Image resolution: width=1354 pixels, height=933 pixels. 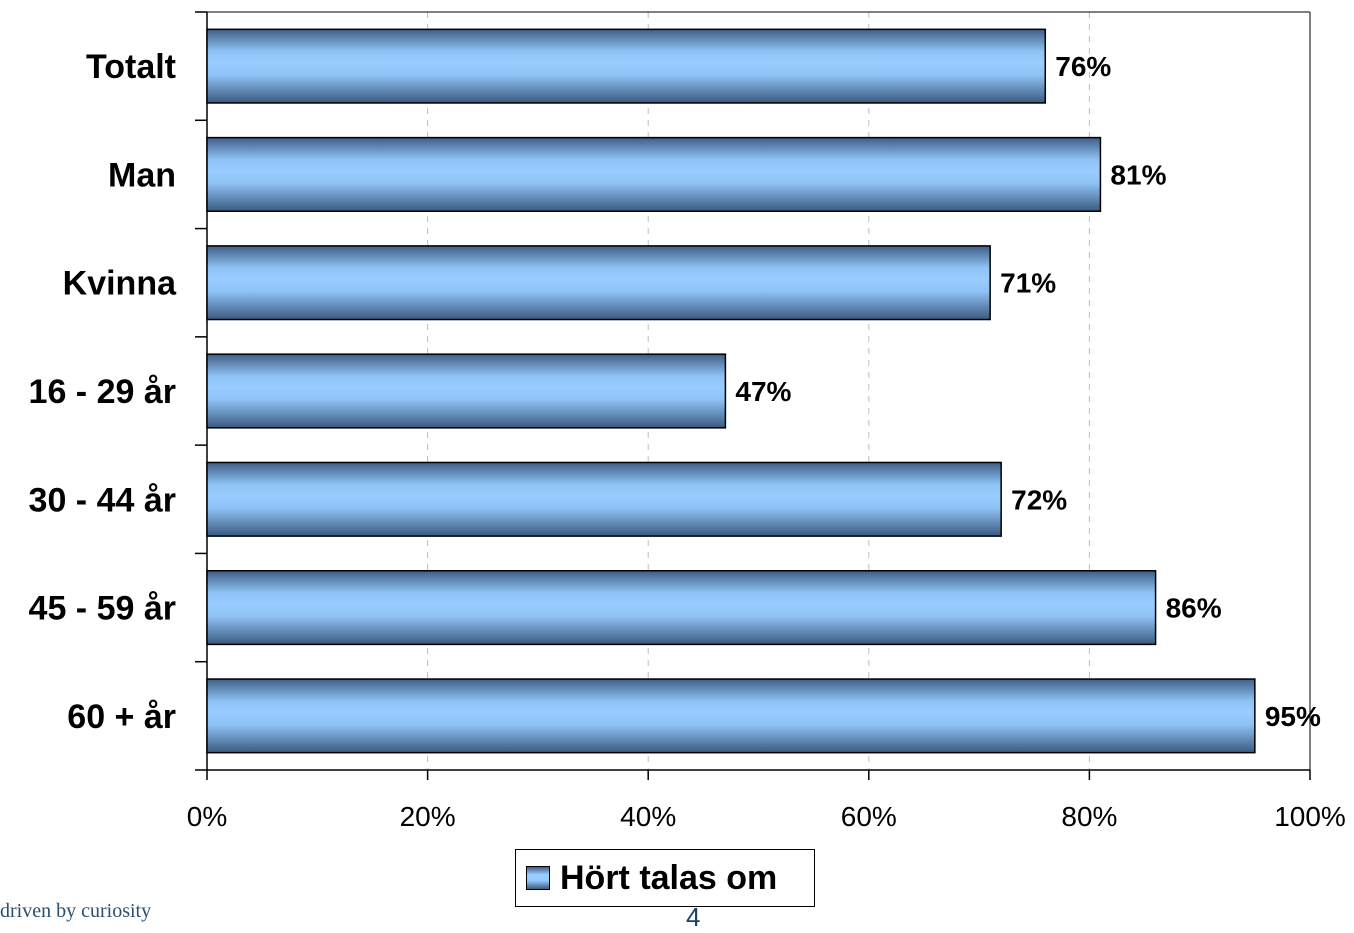 I want to click on legend-swatch, so click(x=538, y=878).